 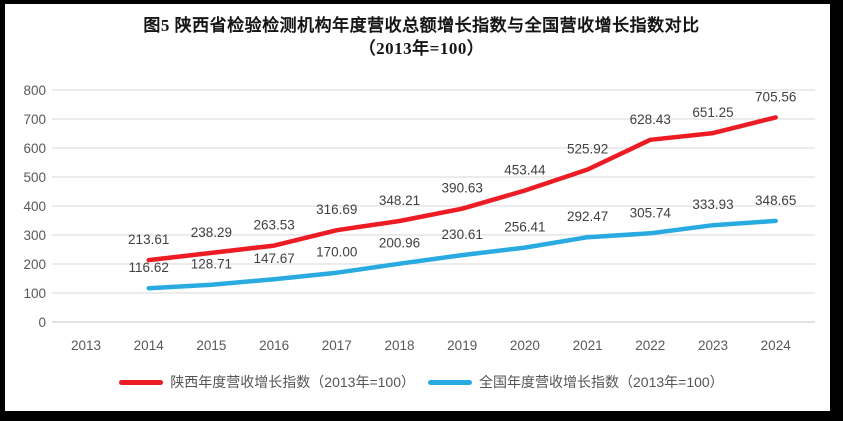 I want to click on x-tick-label: 2015, so click(x=211, y=345).